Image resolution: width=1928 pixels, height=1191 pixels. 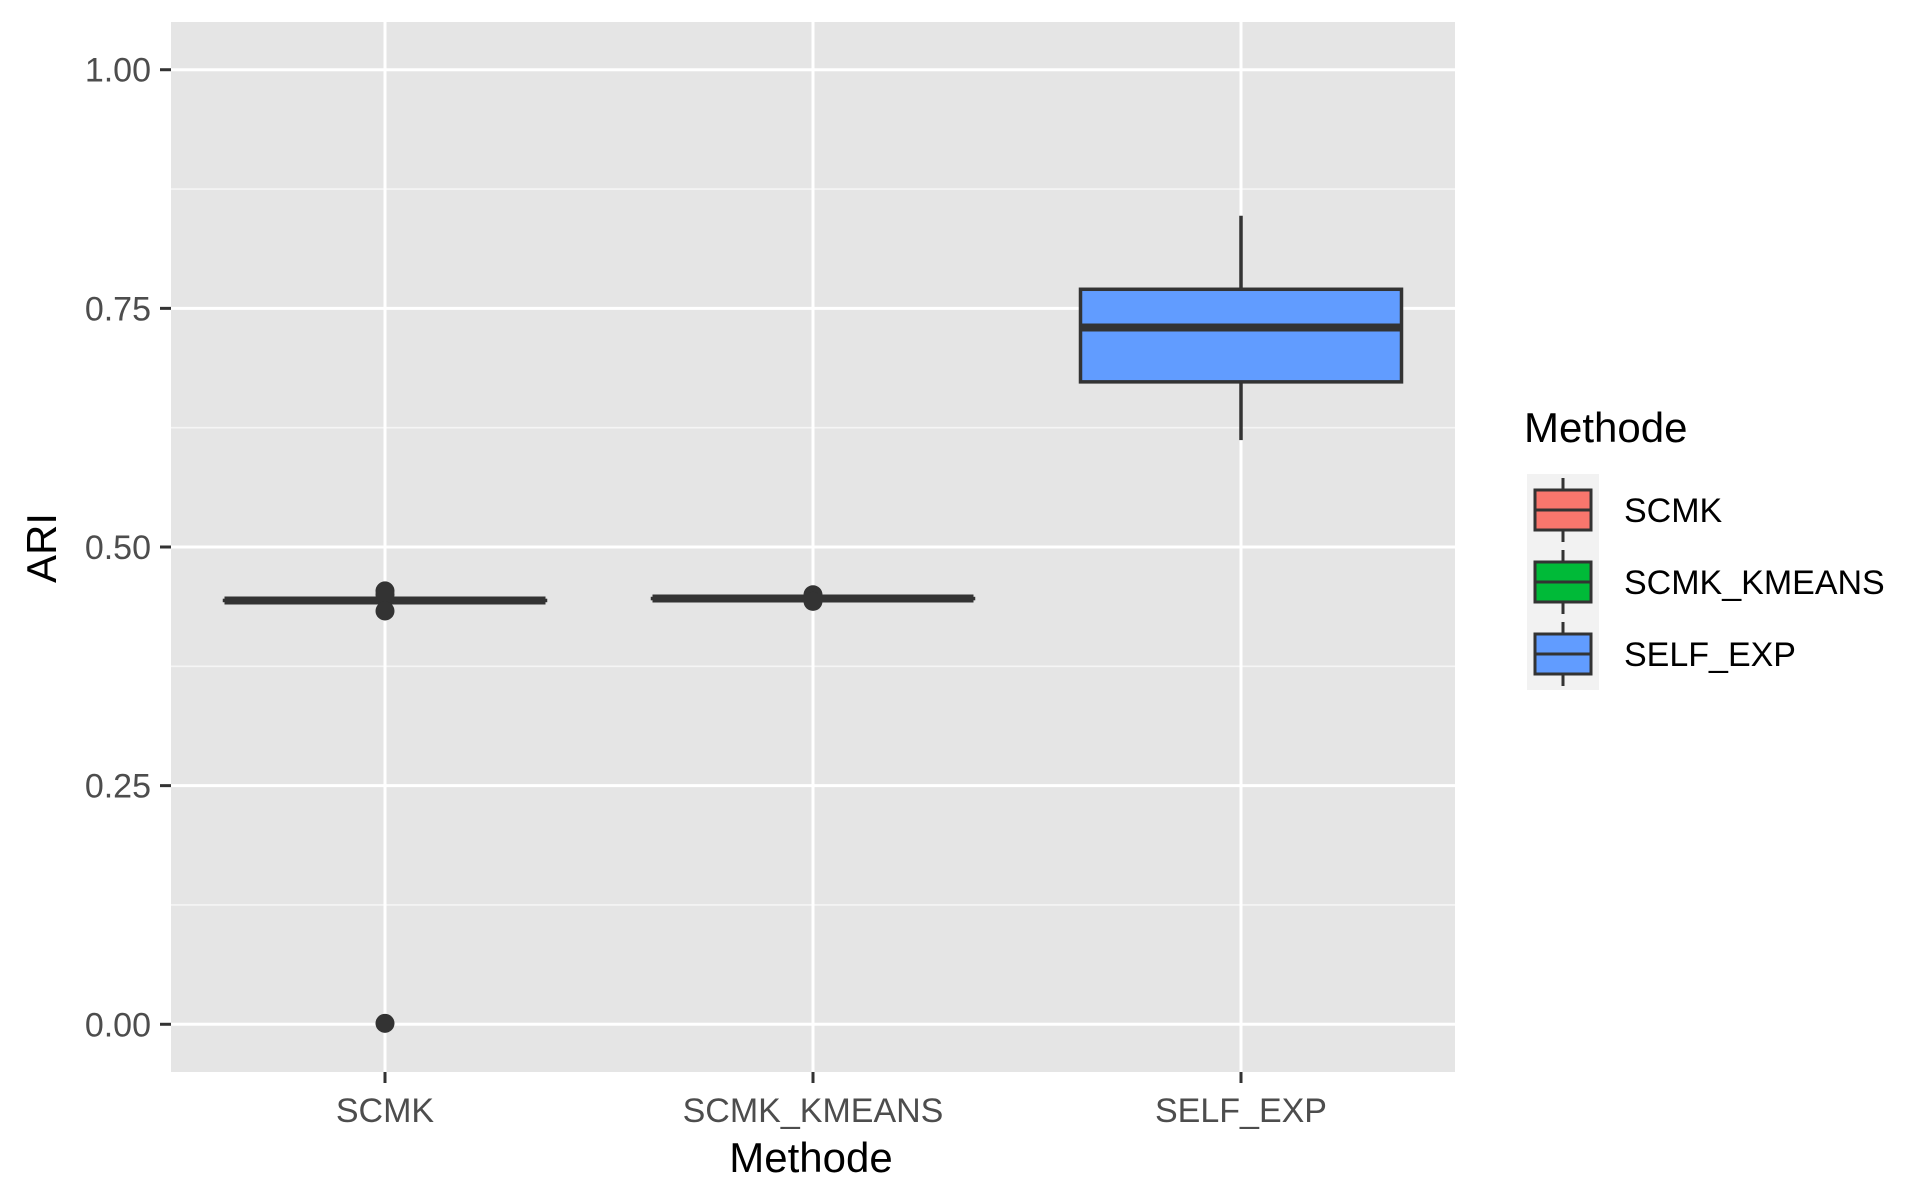 What do you see at coordinates (385, 807) in the screenshot?
I see `box-scmk` at bounding box center [385, 807].